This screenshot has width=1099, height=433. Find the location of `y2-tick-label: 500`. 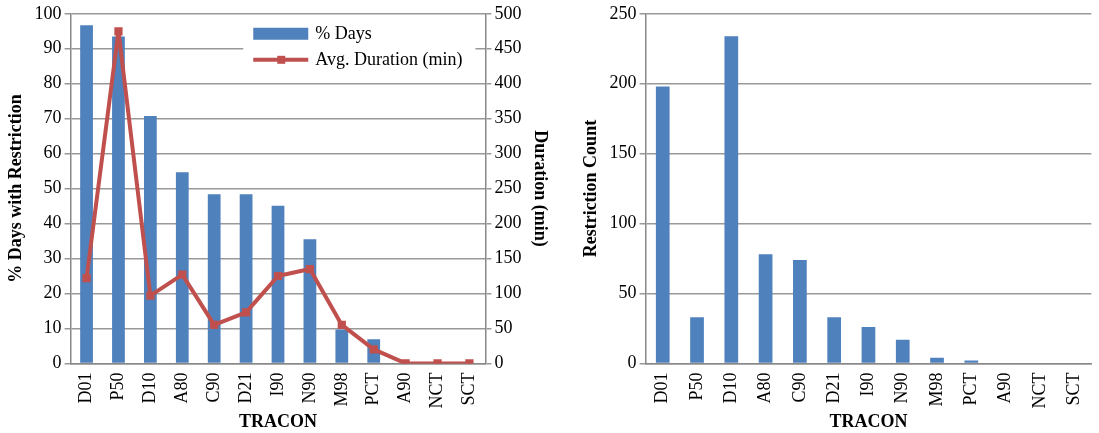

y2-tick-label: 500 is located at coordinates (508, 12).